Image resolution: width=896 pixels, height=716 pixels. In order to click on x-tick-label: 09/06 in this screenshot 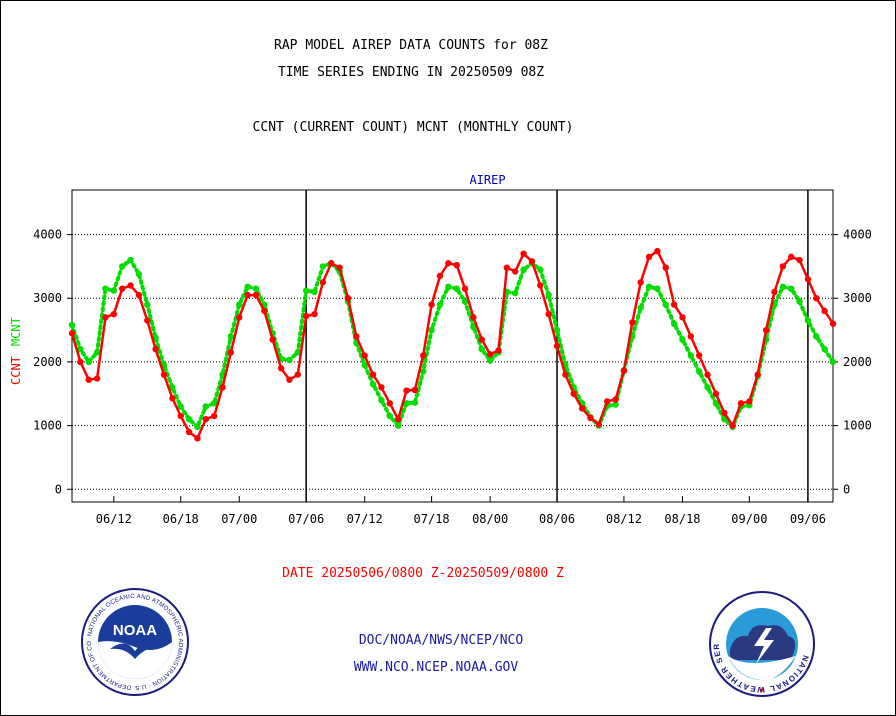, I will do `click(808, 519)`.